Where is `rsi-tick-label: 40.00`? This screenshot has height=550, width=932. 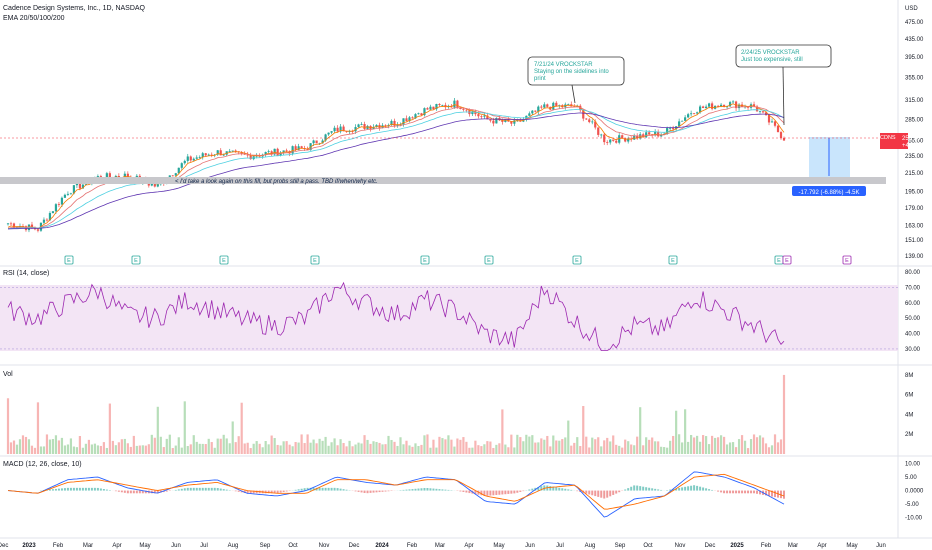 rsi-tick-label: 40.00 is located at coordinates (913, 335).